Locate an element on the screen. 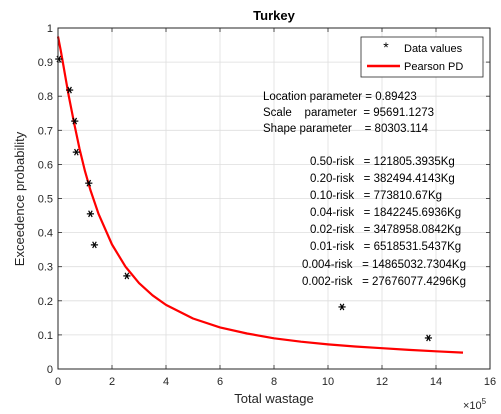 The width and height of the screenshot is (501, 414). y-axis-label: Exceedence probability is located at coordinates (19, 198).